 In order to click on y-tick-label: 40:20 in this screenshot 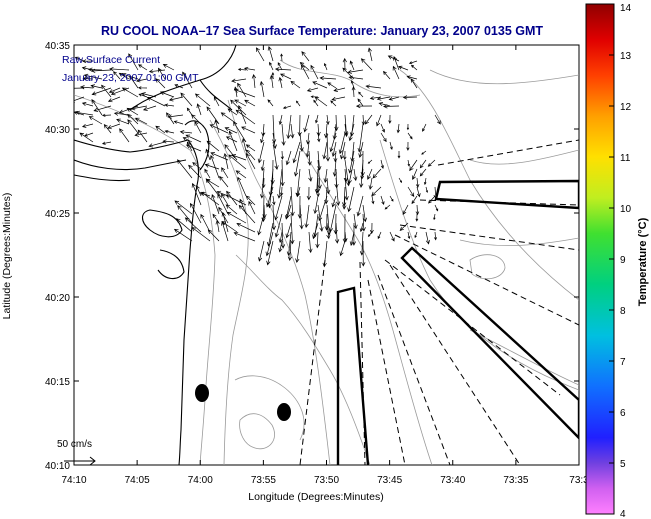, I will do `click(57, 298)`.